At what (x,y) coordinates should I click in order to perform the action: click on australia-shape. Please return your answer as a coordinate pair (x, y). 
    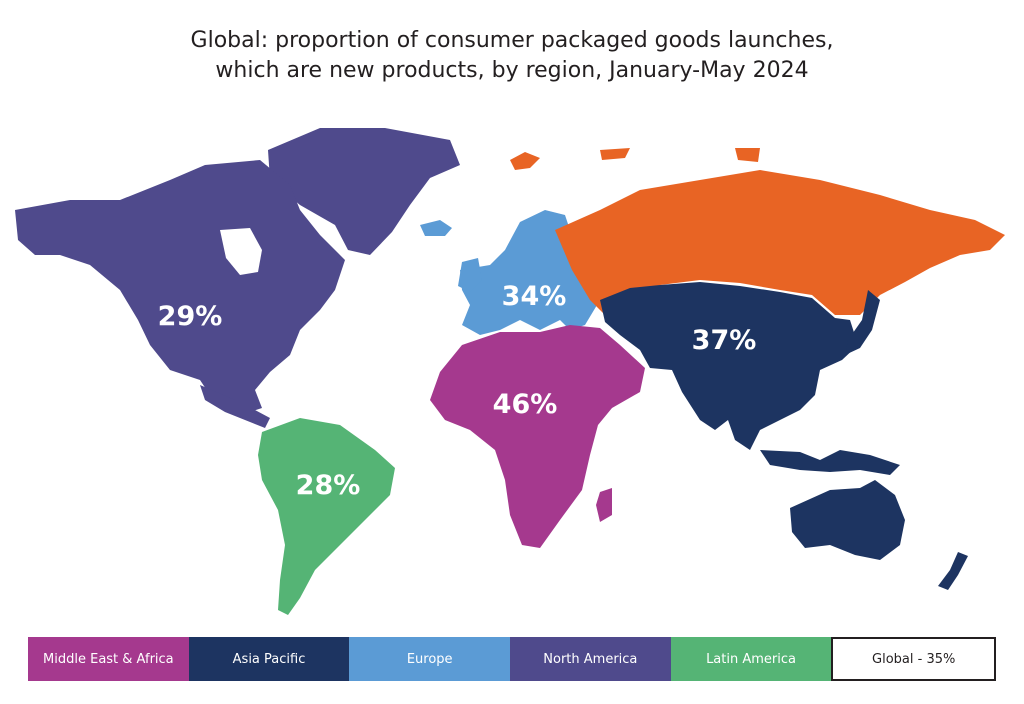
    Looking at the image, I should click on (847, 520).